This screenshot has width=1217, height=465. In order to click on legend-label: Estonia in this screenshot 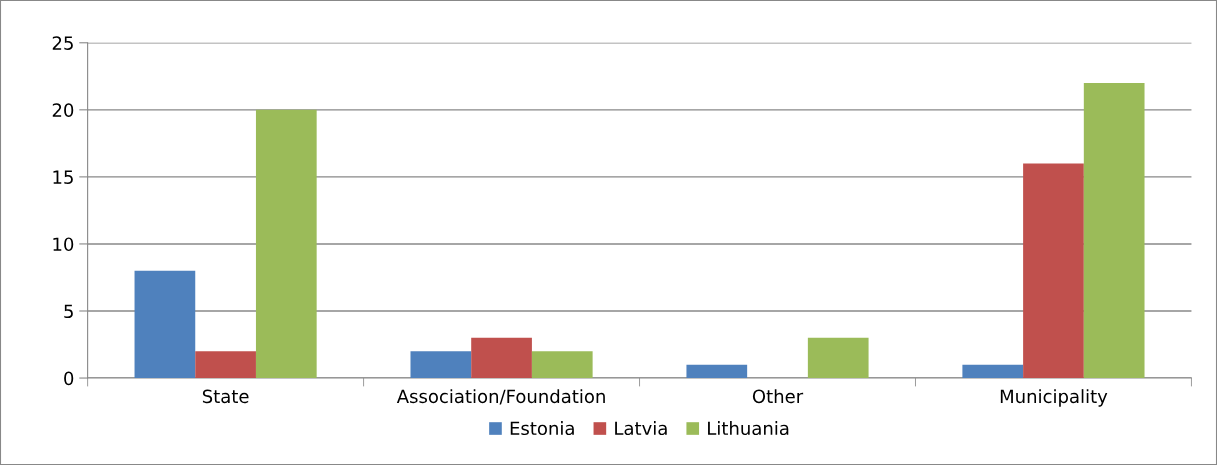, I will do `click(542, 428)`.